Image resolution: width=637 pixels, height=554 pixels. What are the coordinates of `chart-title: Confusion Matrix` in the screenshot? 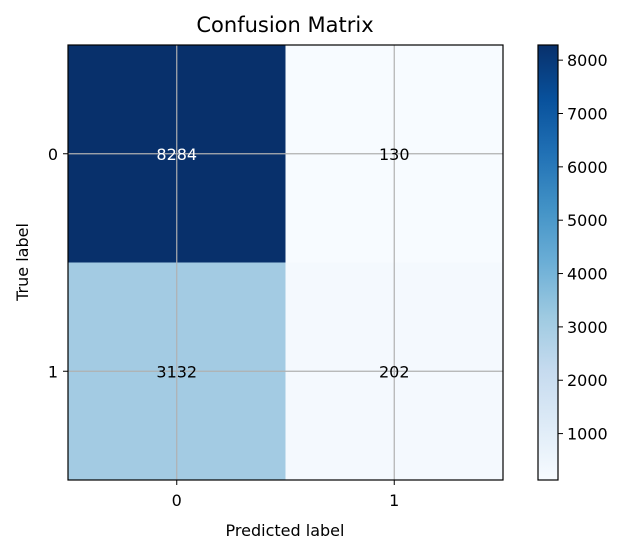 It's located at (284, 25).